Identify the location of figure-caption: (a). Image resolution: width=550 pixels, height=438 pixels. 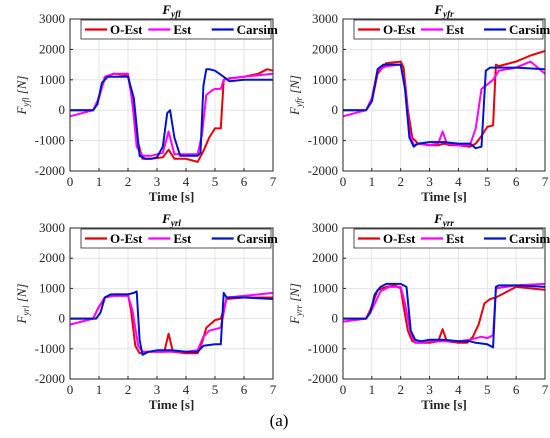
(279, 420).